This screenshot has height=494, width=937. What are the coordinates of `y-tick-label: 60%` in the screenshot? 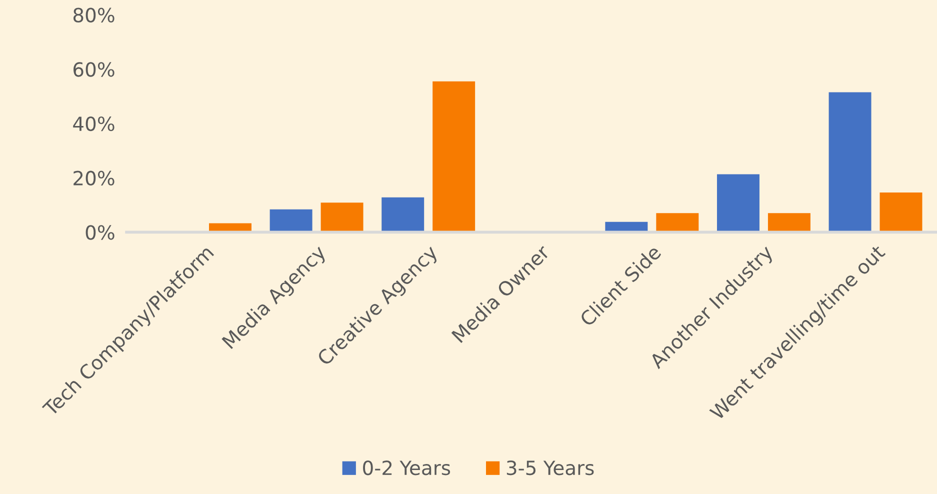 It's located at (94, 69).